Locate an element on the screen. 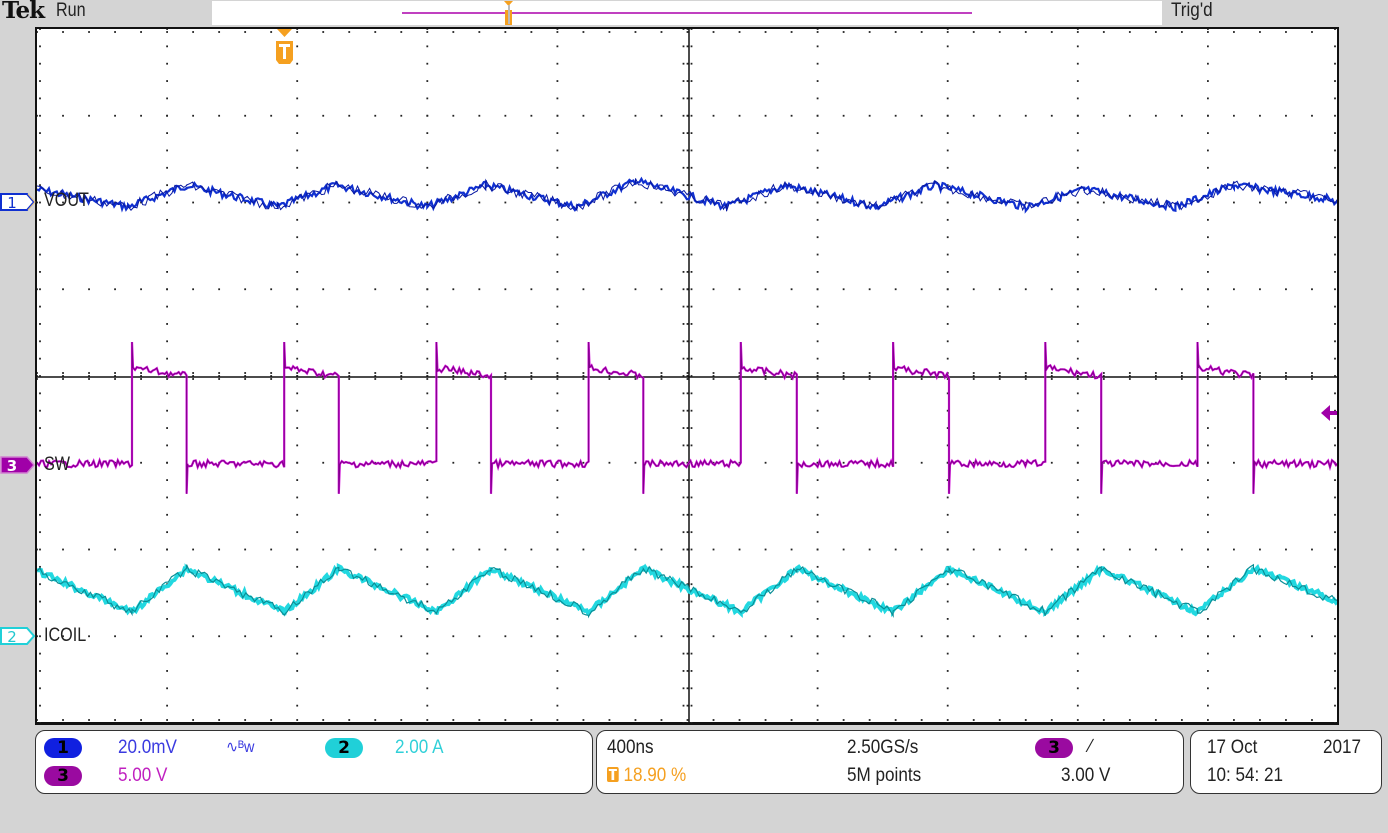  svg-text: 2 is located at coordinates (12, 637).